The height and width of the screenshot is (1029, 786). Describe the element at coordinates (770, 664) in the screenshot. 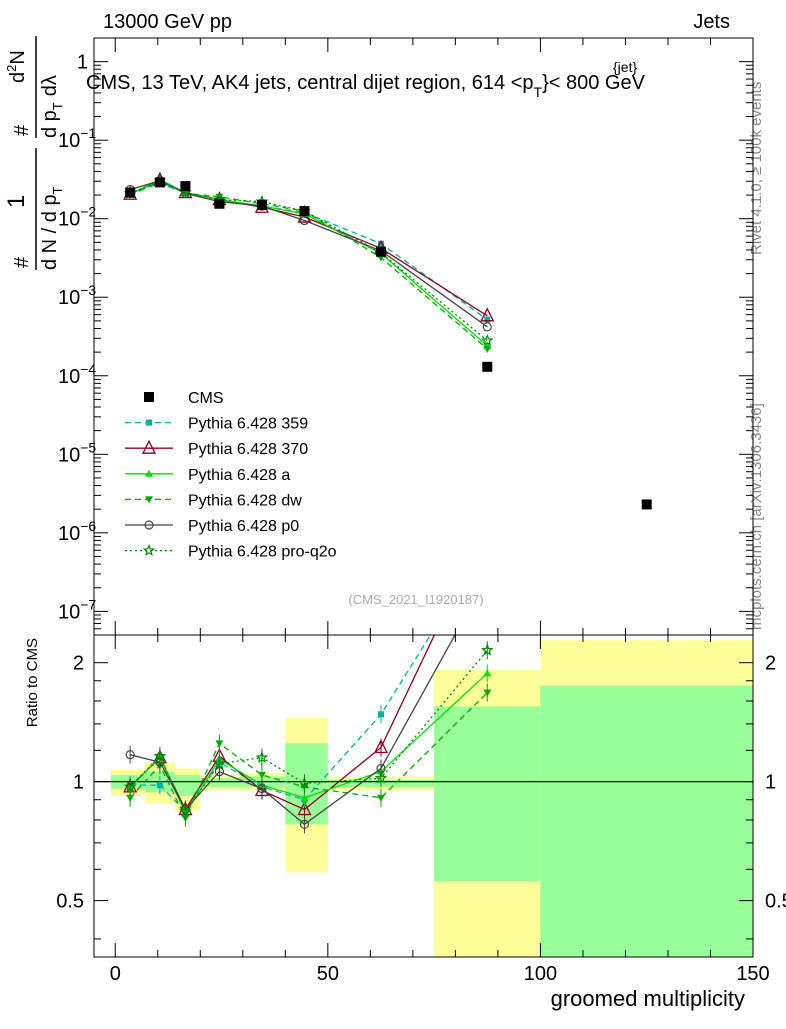

I see `ratio-y-tick-label-right: 2` at that location.